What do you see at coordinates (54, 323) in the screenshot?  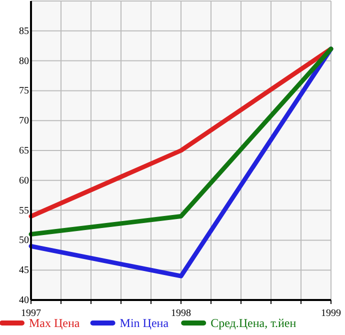 I see `legend-label: Max Цена` at bounding box center [54, 323].